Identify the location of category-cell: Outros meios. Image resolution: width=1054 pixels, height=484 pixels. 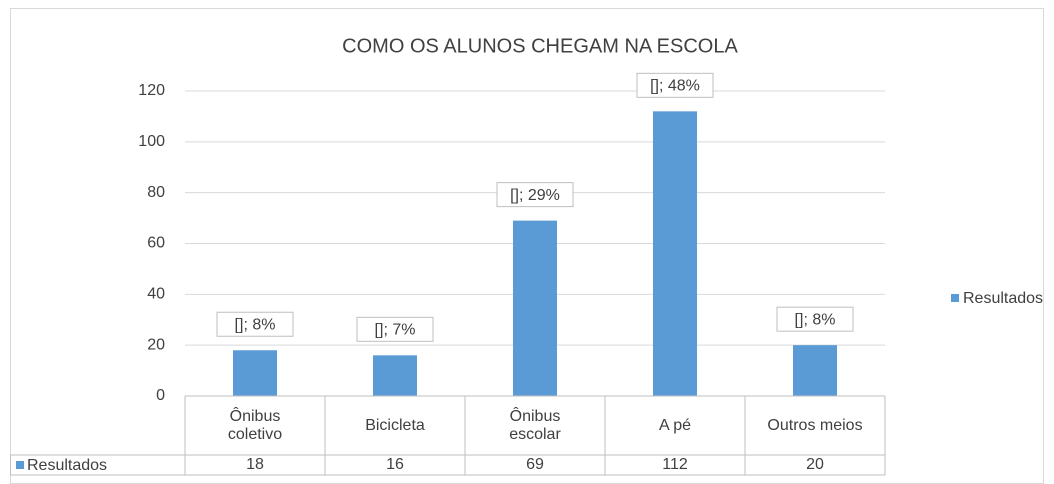
(815, 425).